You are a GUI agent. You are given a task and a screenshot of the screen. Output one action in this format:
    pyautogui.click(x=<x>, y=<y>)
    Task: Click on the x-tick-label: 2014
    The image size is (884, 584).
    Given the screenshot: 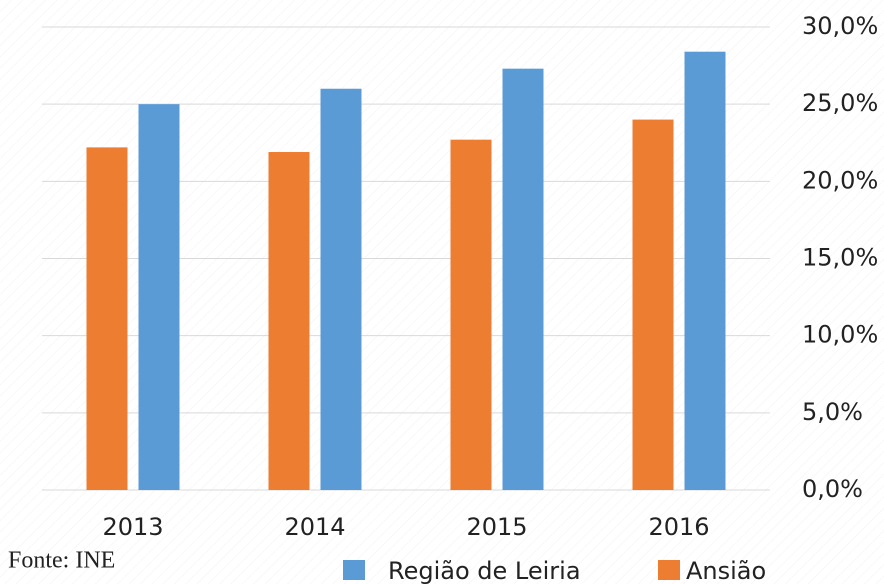 What is the action you would take?
    pyautogui.click(x=314, y=527)
    